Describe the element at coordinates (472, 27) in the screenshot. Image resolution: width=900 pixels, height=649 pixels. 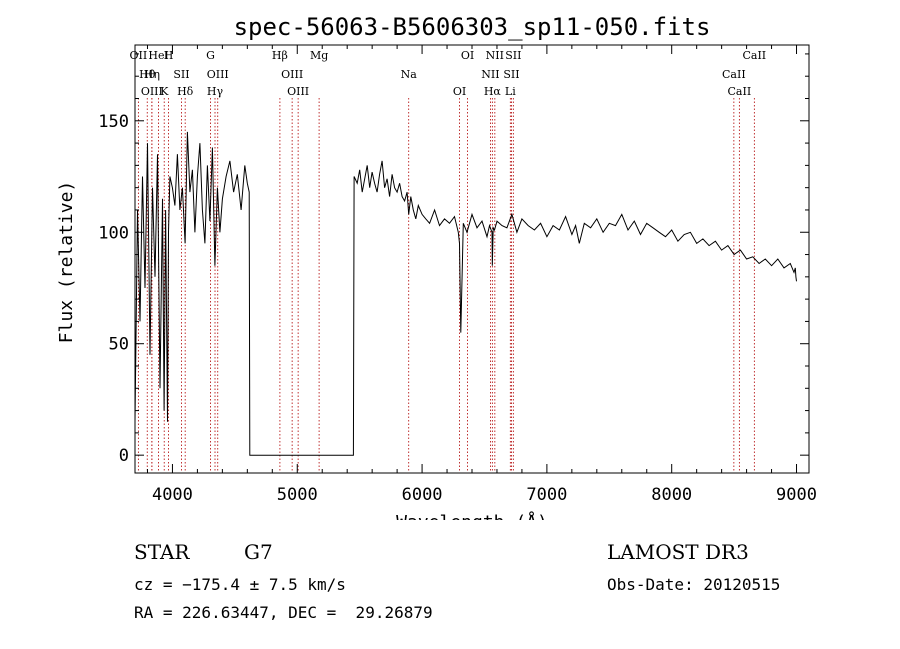
I see `chart-title: spec-56063-B5606303_sp11-050.fits` at that location.